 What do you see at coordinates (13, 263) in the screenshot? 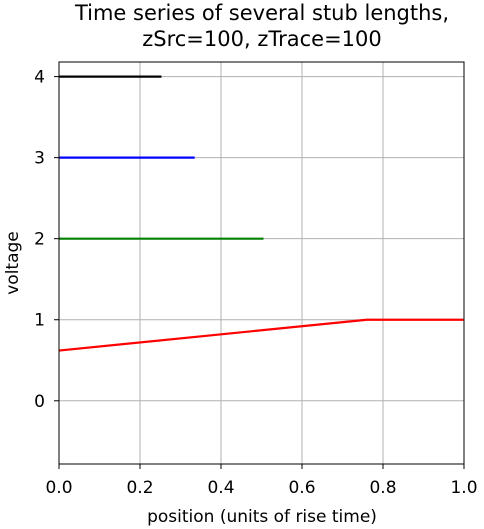
I see `y-axis-label: voltage` at bounding box center [13, 263].